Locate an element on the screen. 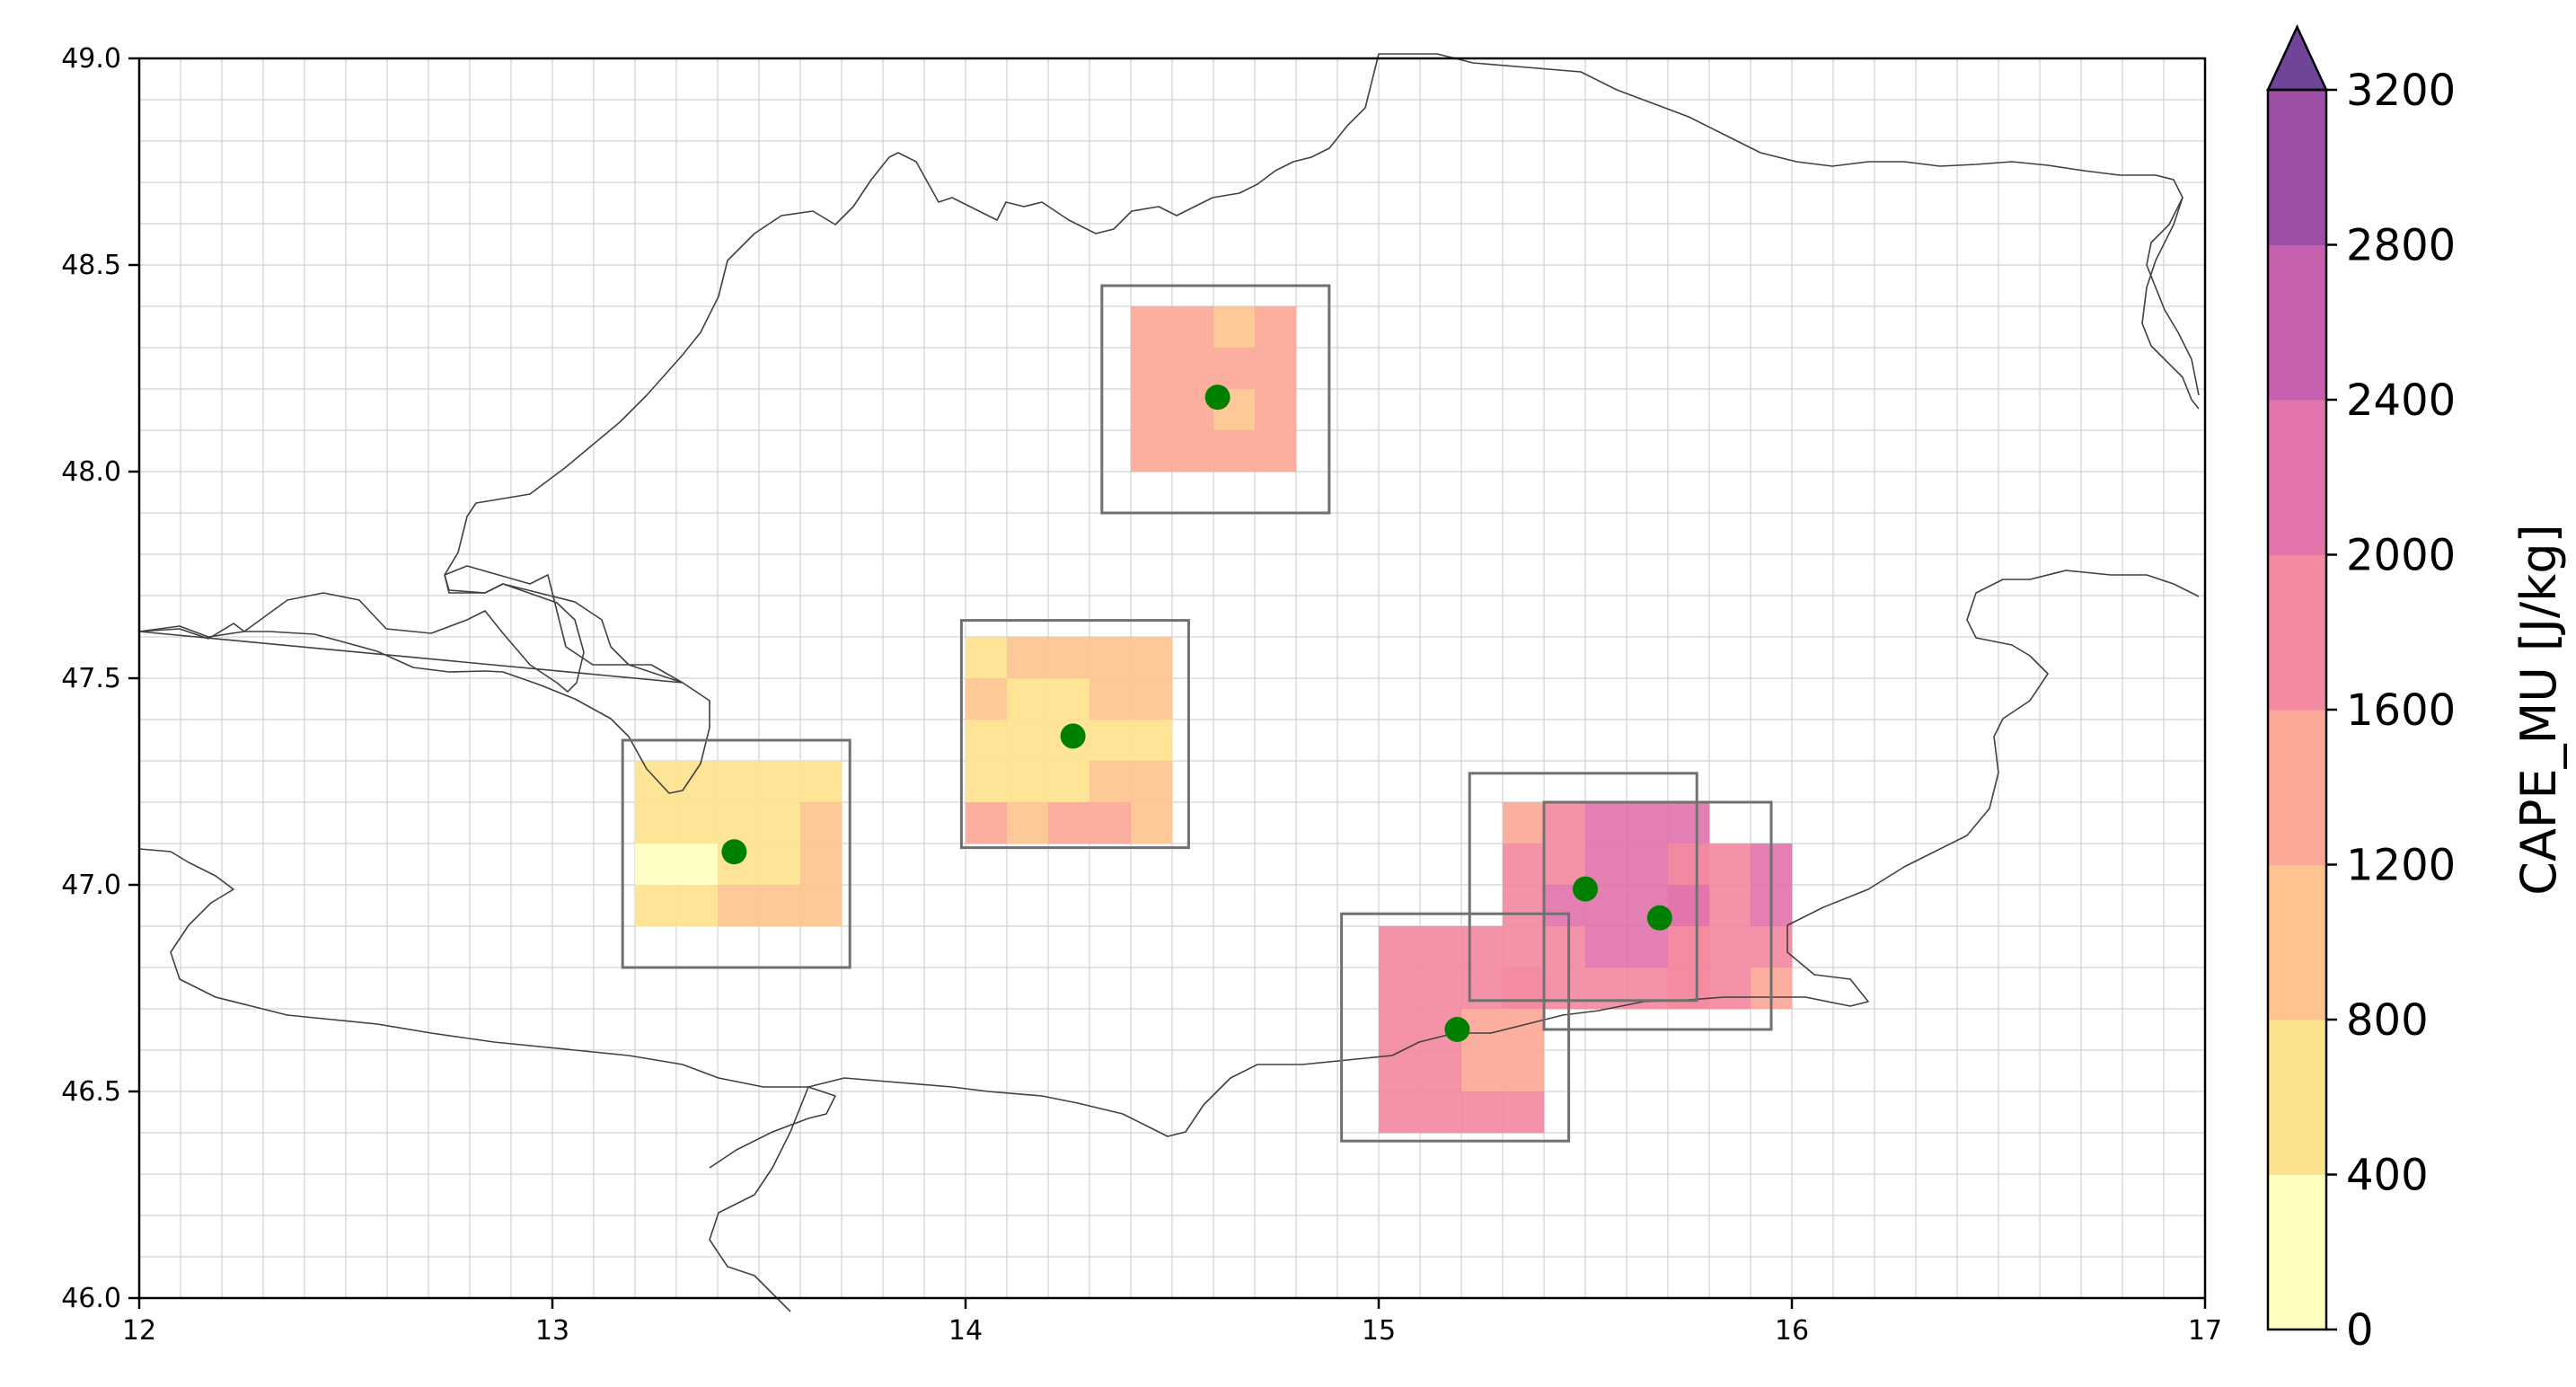 The height and width of the screenshot is (1387, 2576). x-tick-label: 14 is located at coordinates (965, 1331).